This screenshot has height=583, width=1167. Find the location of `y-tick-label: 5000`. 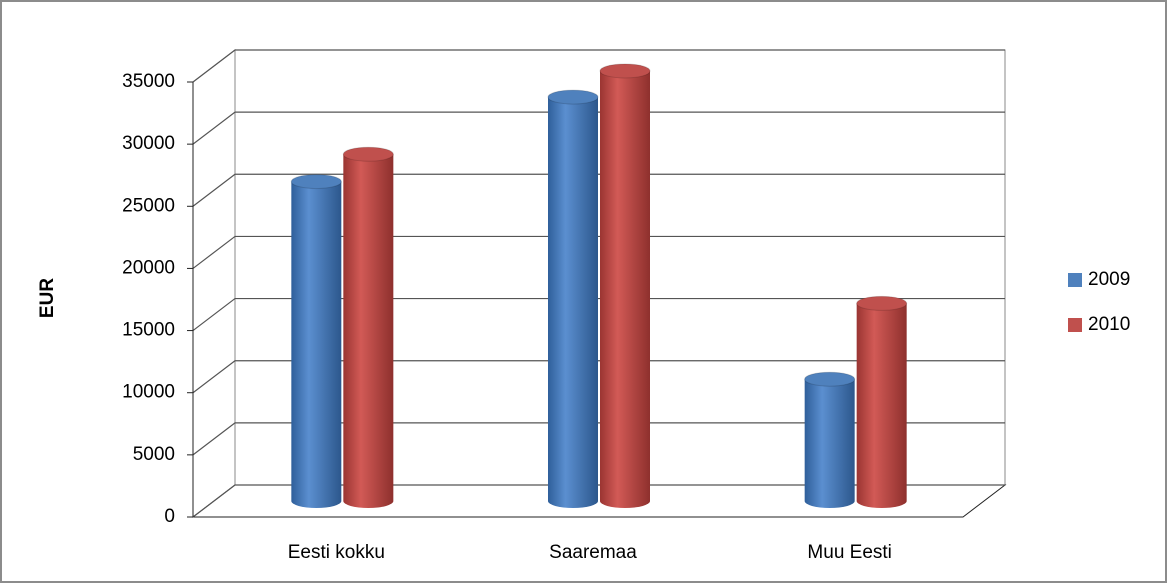

y-tick-label: 5000 is located at coordinates (154, 454).